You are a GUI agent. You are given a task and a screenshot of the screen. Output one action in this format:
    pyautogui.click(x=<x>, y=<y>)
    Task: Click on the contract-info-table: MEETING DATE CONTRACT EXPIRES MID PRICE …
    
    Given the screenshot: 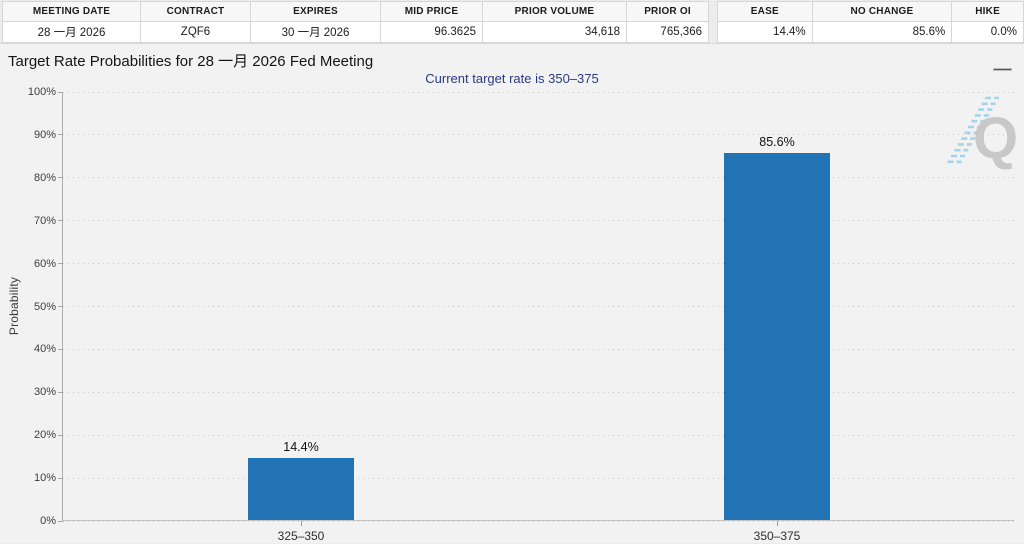 What is the action you would take?
    pyautogui.click(x=355, y=22)
    